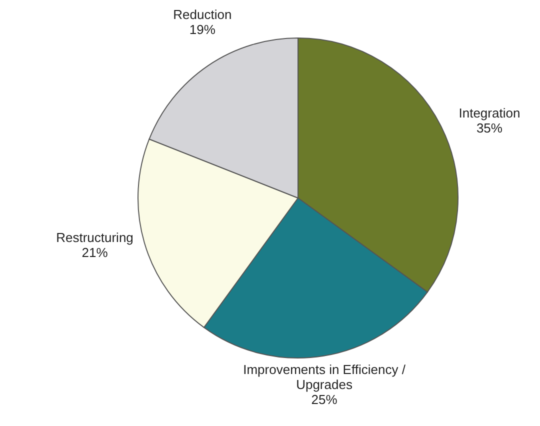 The height and width of the screenshot is (426, 540). I want to click on slice-label: Integration, so click(489, 112).